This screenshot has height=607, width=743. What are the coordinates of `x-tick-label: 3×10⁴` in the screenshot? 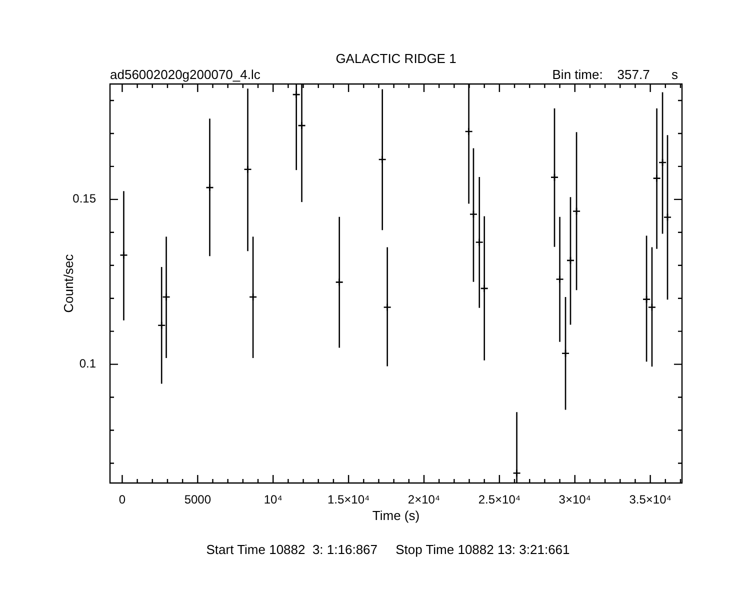 It's located at (574, 499).